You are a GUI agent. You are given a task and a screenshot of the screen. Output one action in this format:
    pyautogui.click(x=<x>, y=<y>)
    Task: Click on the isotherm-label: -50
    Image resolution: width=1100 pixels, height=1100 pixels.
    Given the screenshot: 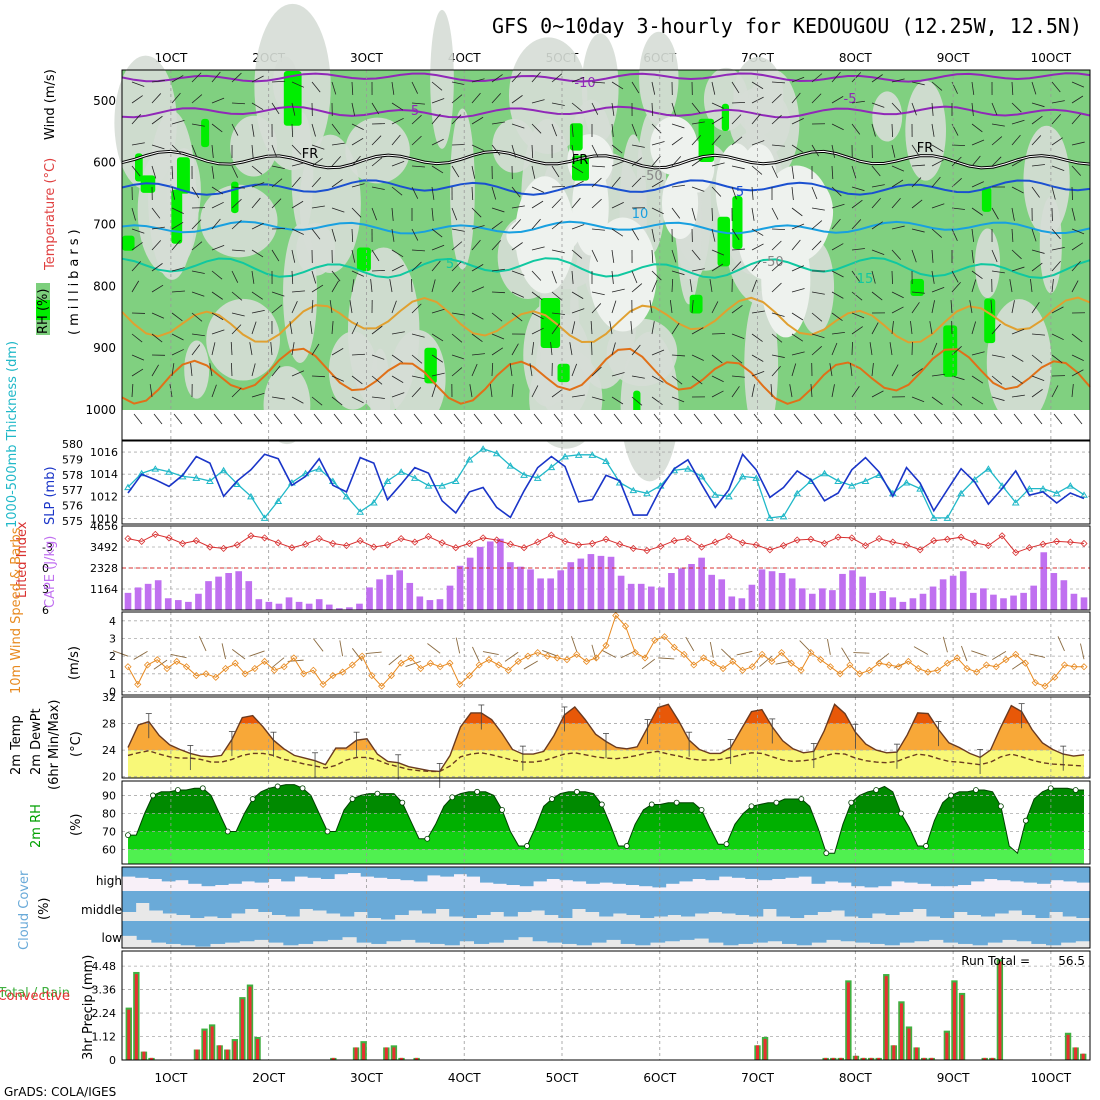 What is the action you would take?
    pyautogui.click(x=651, y=176)
    